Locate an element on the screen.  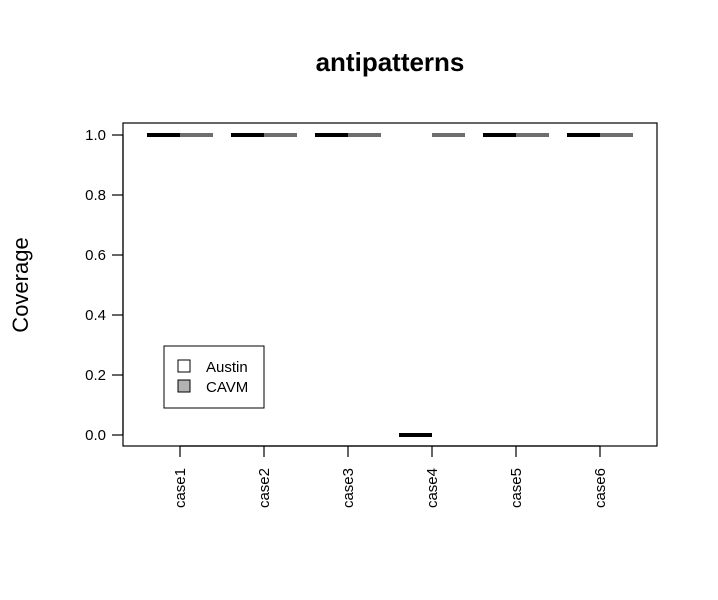
legend: Austin CAVM is located at coordinates (214, 377).